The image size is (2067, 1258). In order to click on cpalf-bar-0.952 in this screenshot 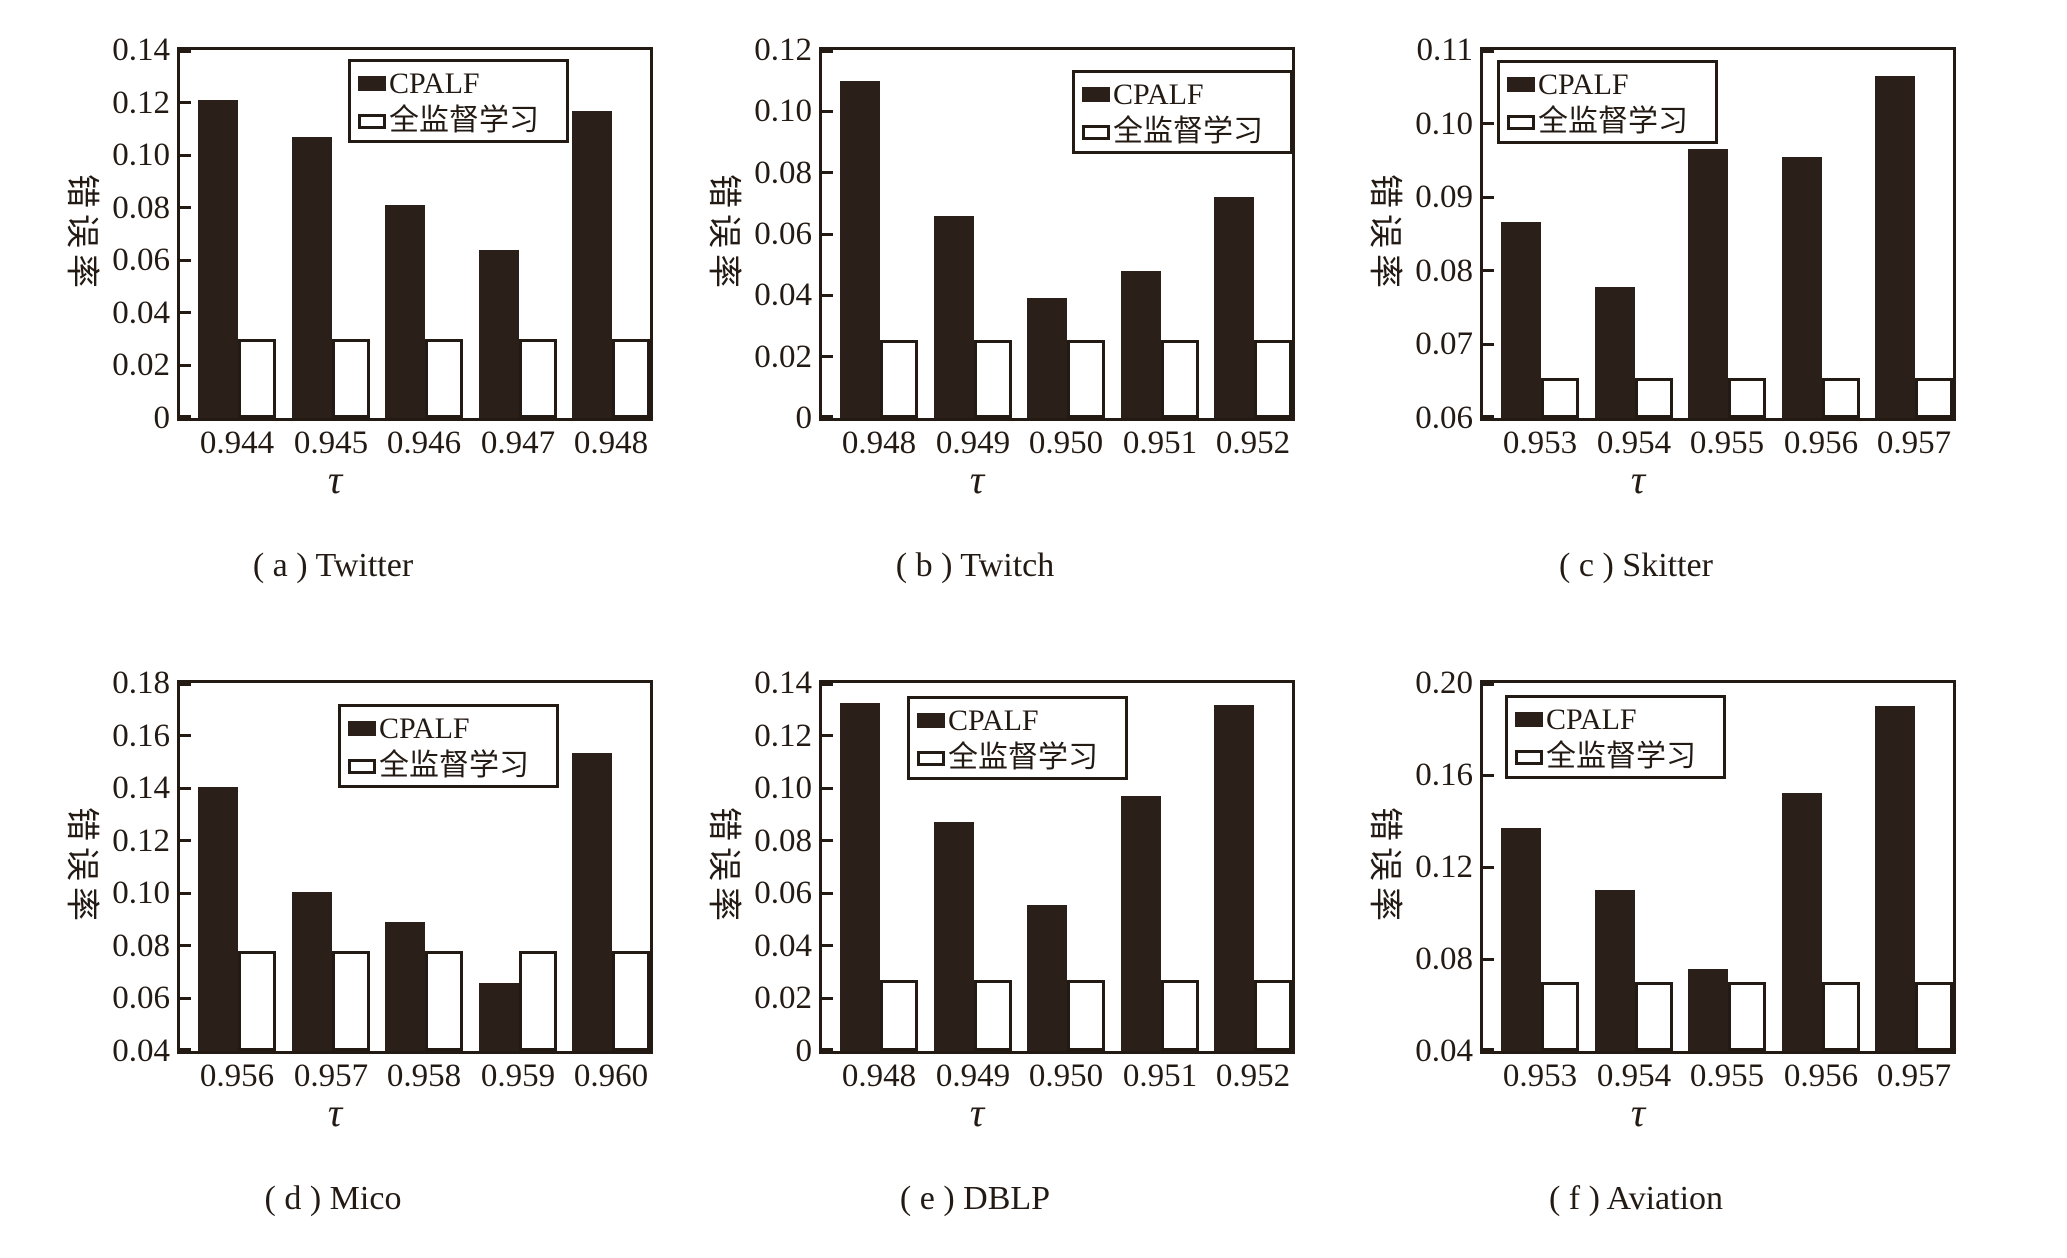, I will do `click(1234, 878)`.